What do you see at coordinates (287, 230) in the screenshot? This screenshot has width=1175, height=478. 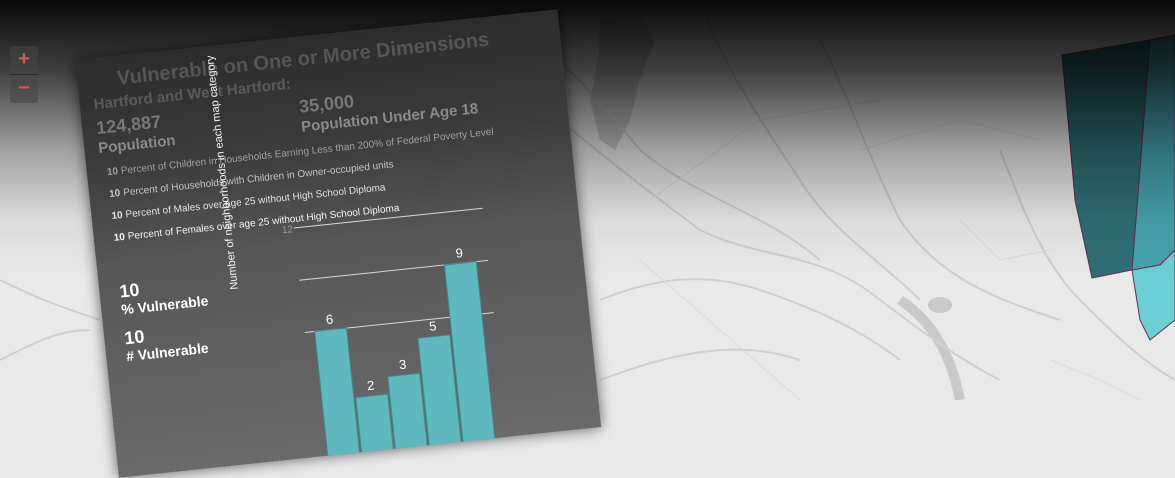 I see `chart-tick-label: 12` at bounding box center [287, 230].